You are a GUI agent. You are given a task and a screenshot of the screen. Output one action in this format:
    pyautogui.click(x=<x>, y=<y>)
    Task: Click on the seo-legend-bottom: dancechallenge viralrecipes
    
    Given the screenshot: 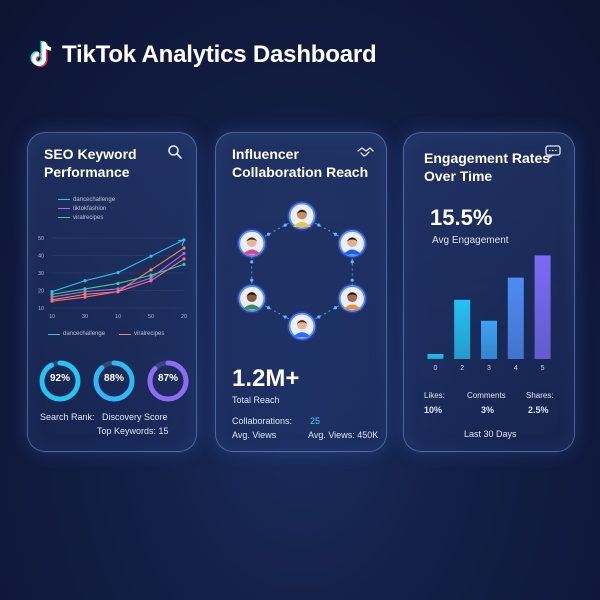 What is the action you would take?
    pyautogui.click(x=106, y=334)
    